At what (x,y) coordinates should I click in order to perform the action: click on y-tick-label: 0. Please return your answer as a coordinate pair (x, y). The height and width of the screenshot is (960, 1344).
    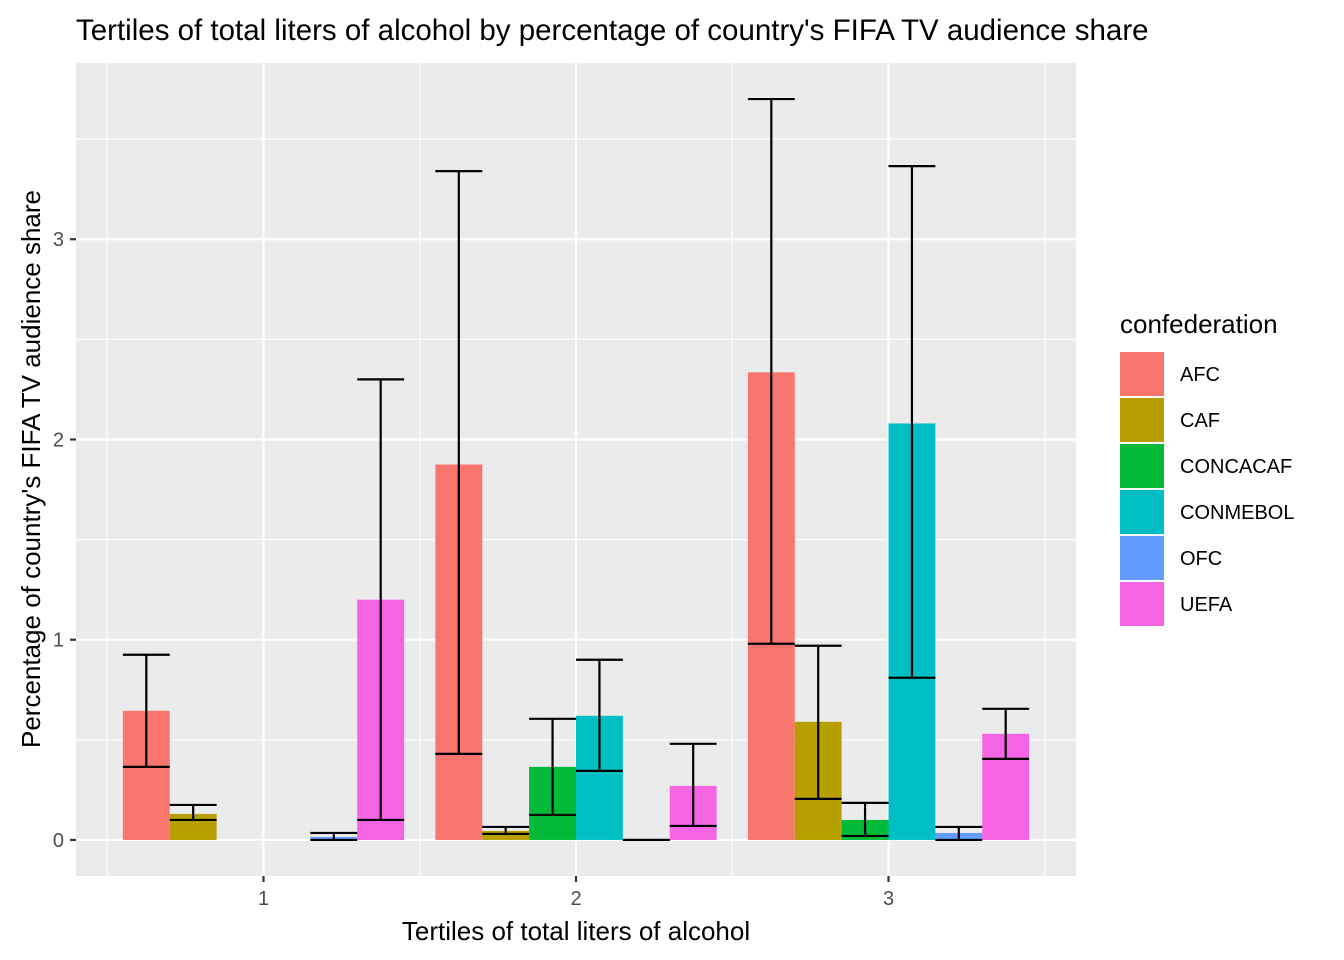
    Looking at the image, I should click on (58, 841).